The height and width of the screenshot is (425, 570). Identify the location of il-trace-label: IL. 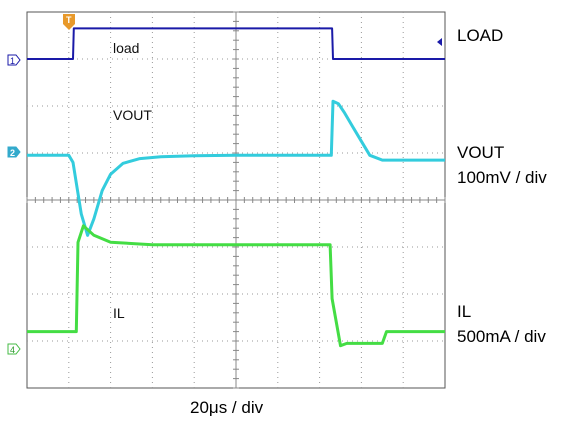
(119, 313).